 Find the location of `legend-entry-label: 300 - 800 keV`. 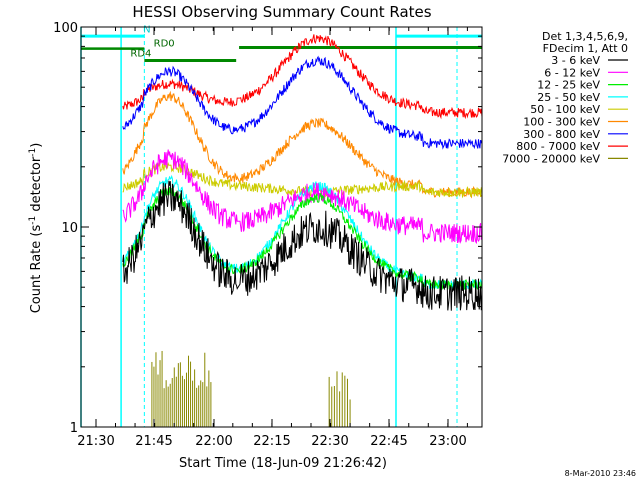

legend-entry-label: 300 - 800 keV is located at coordinates (561, 134).